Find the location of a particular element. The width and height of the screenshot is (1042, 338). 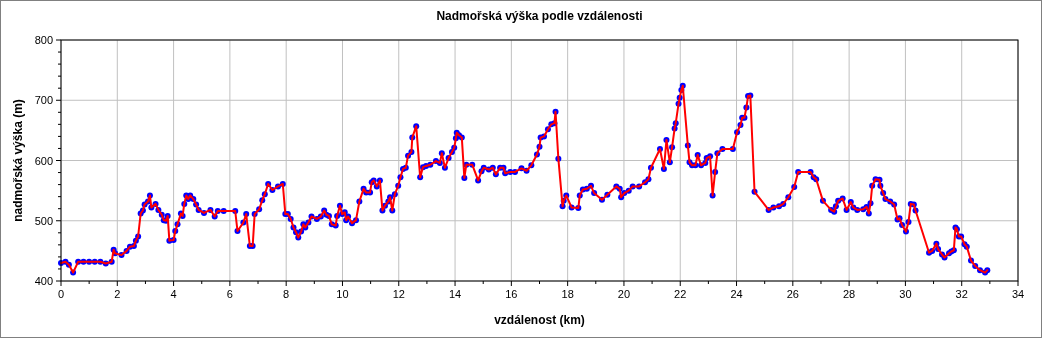

x-tick-label: 4 is located at coordinates (173, 294).